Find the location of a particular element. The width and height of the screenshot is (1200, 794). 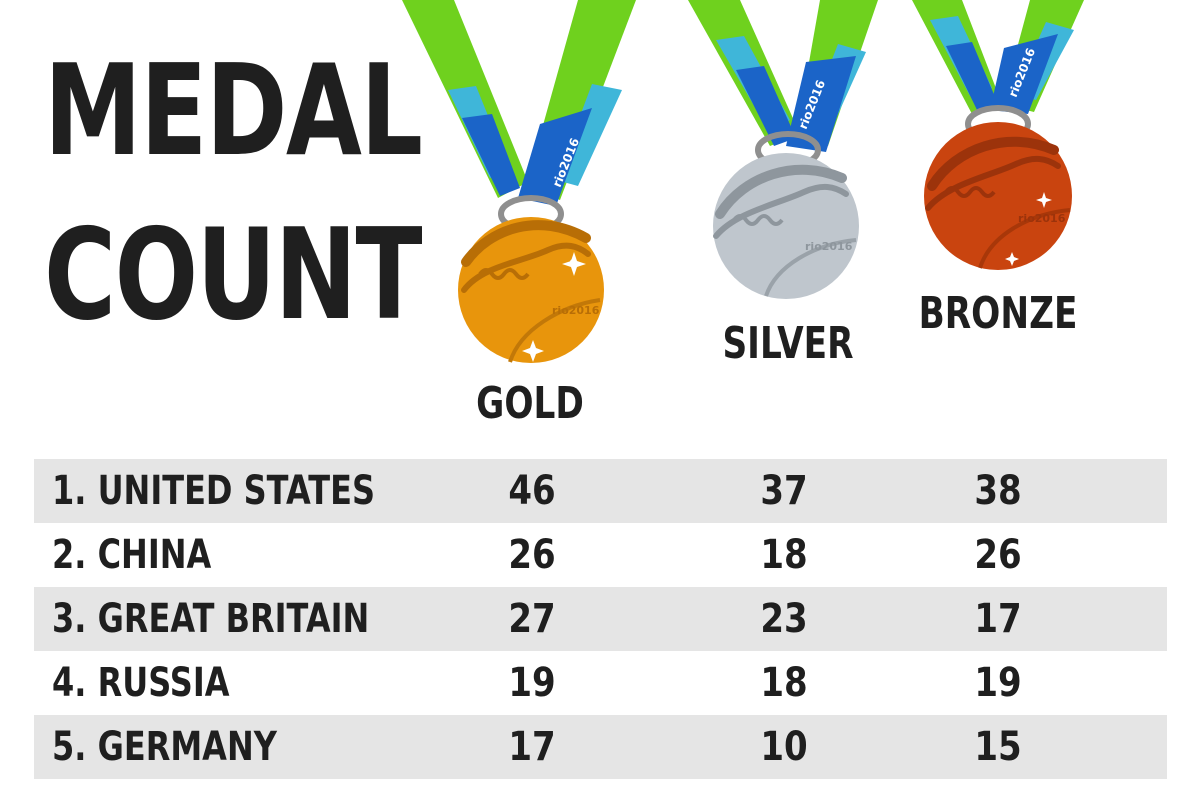

silver-count: 10 is located at coordinates (784, 747).